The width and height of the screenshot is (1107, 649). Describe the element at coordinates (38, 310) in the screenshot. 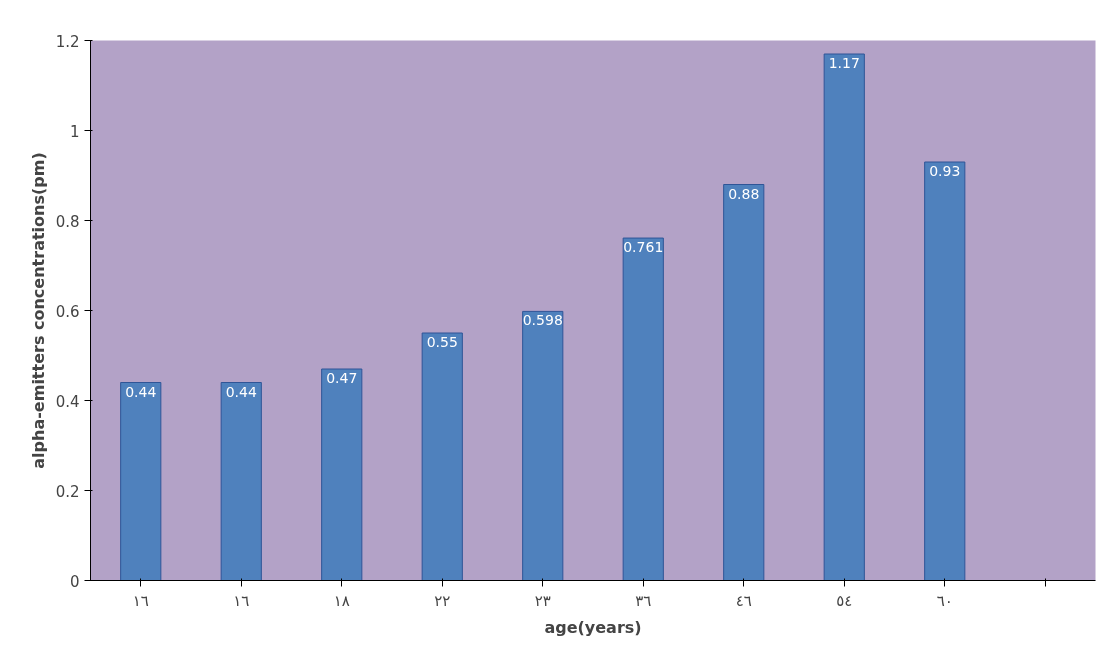

I see `y-axis-title: alpha-emitters concentrations(pm)` at that location.